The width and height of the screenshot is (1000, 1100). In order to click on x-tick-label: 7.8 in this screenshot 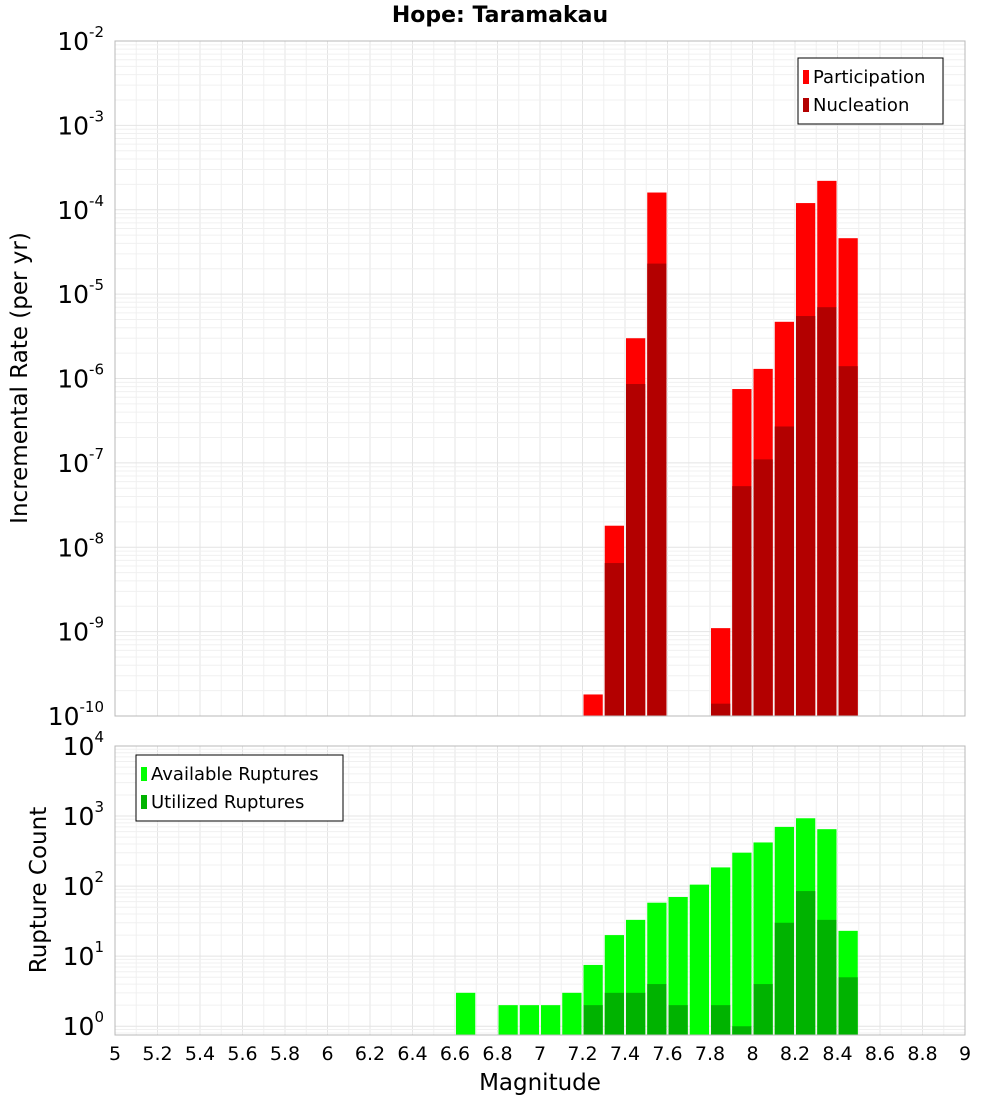, I will do `click(710, 1054)`.